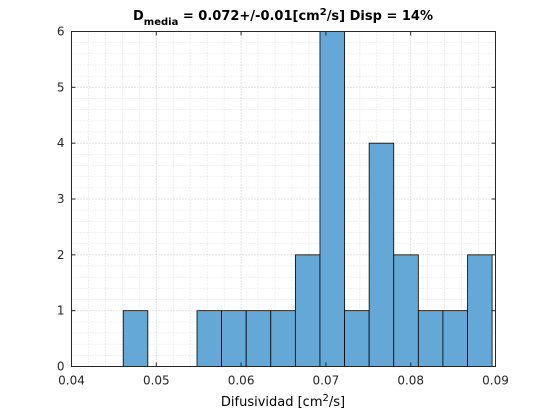 This screenshot has width=548, height=411. I want to click on y-tick-label: 5, so click(61, 87).